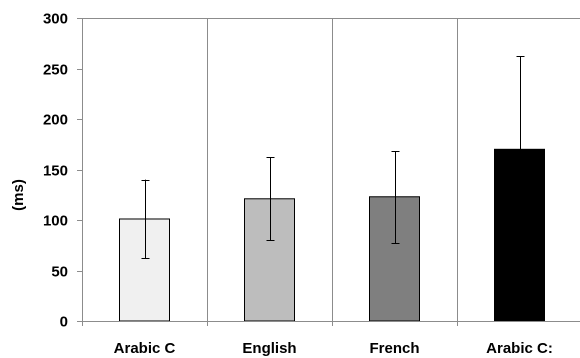 The image size is (580, 358). I want to click on y-tick-label: 300, so click(55, 19).